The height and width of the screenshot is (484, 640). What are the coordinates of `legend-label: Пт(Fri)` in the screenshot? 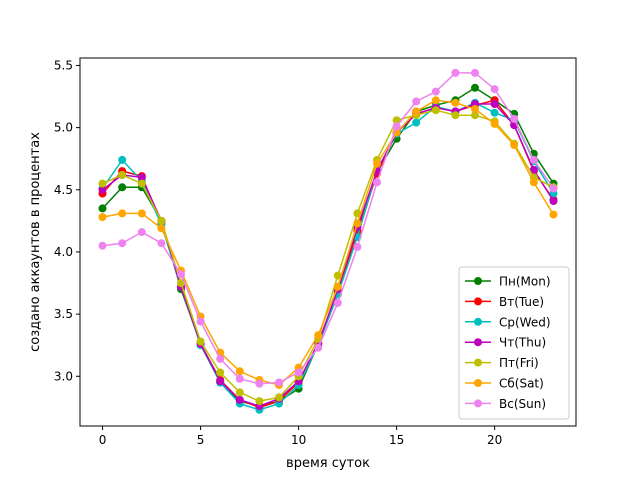 It's located at (519, 363).